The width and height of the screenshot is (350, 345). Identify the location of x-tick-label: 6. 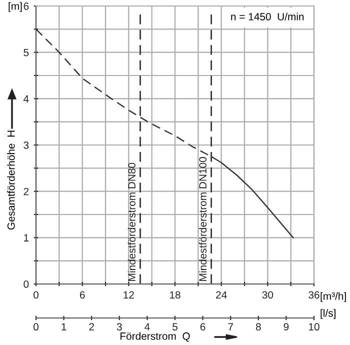
(82, 295).